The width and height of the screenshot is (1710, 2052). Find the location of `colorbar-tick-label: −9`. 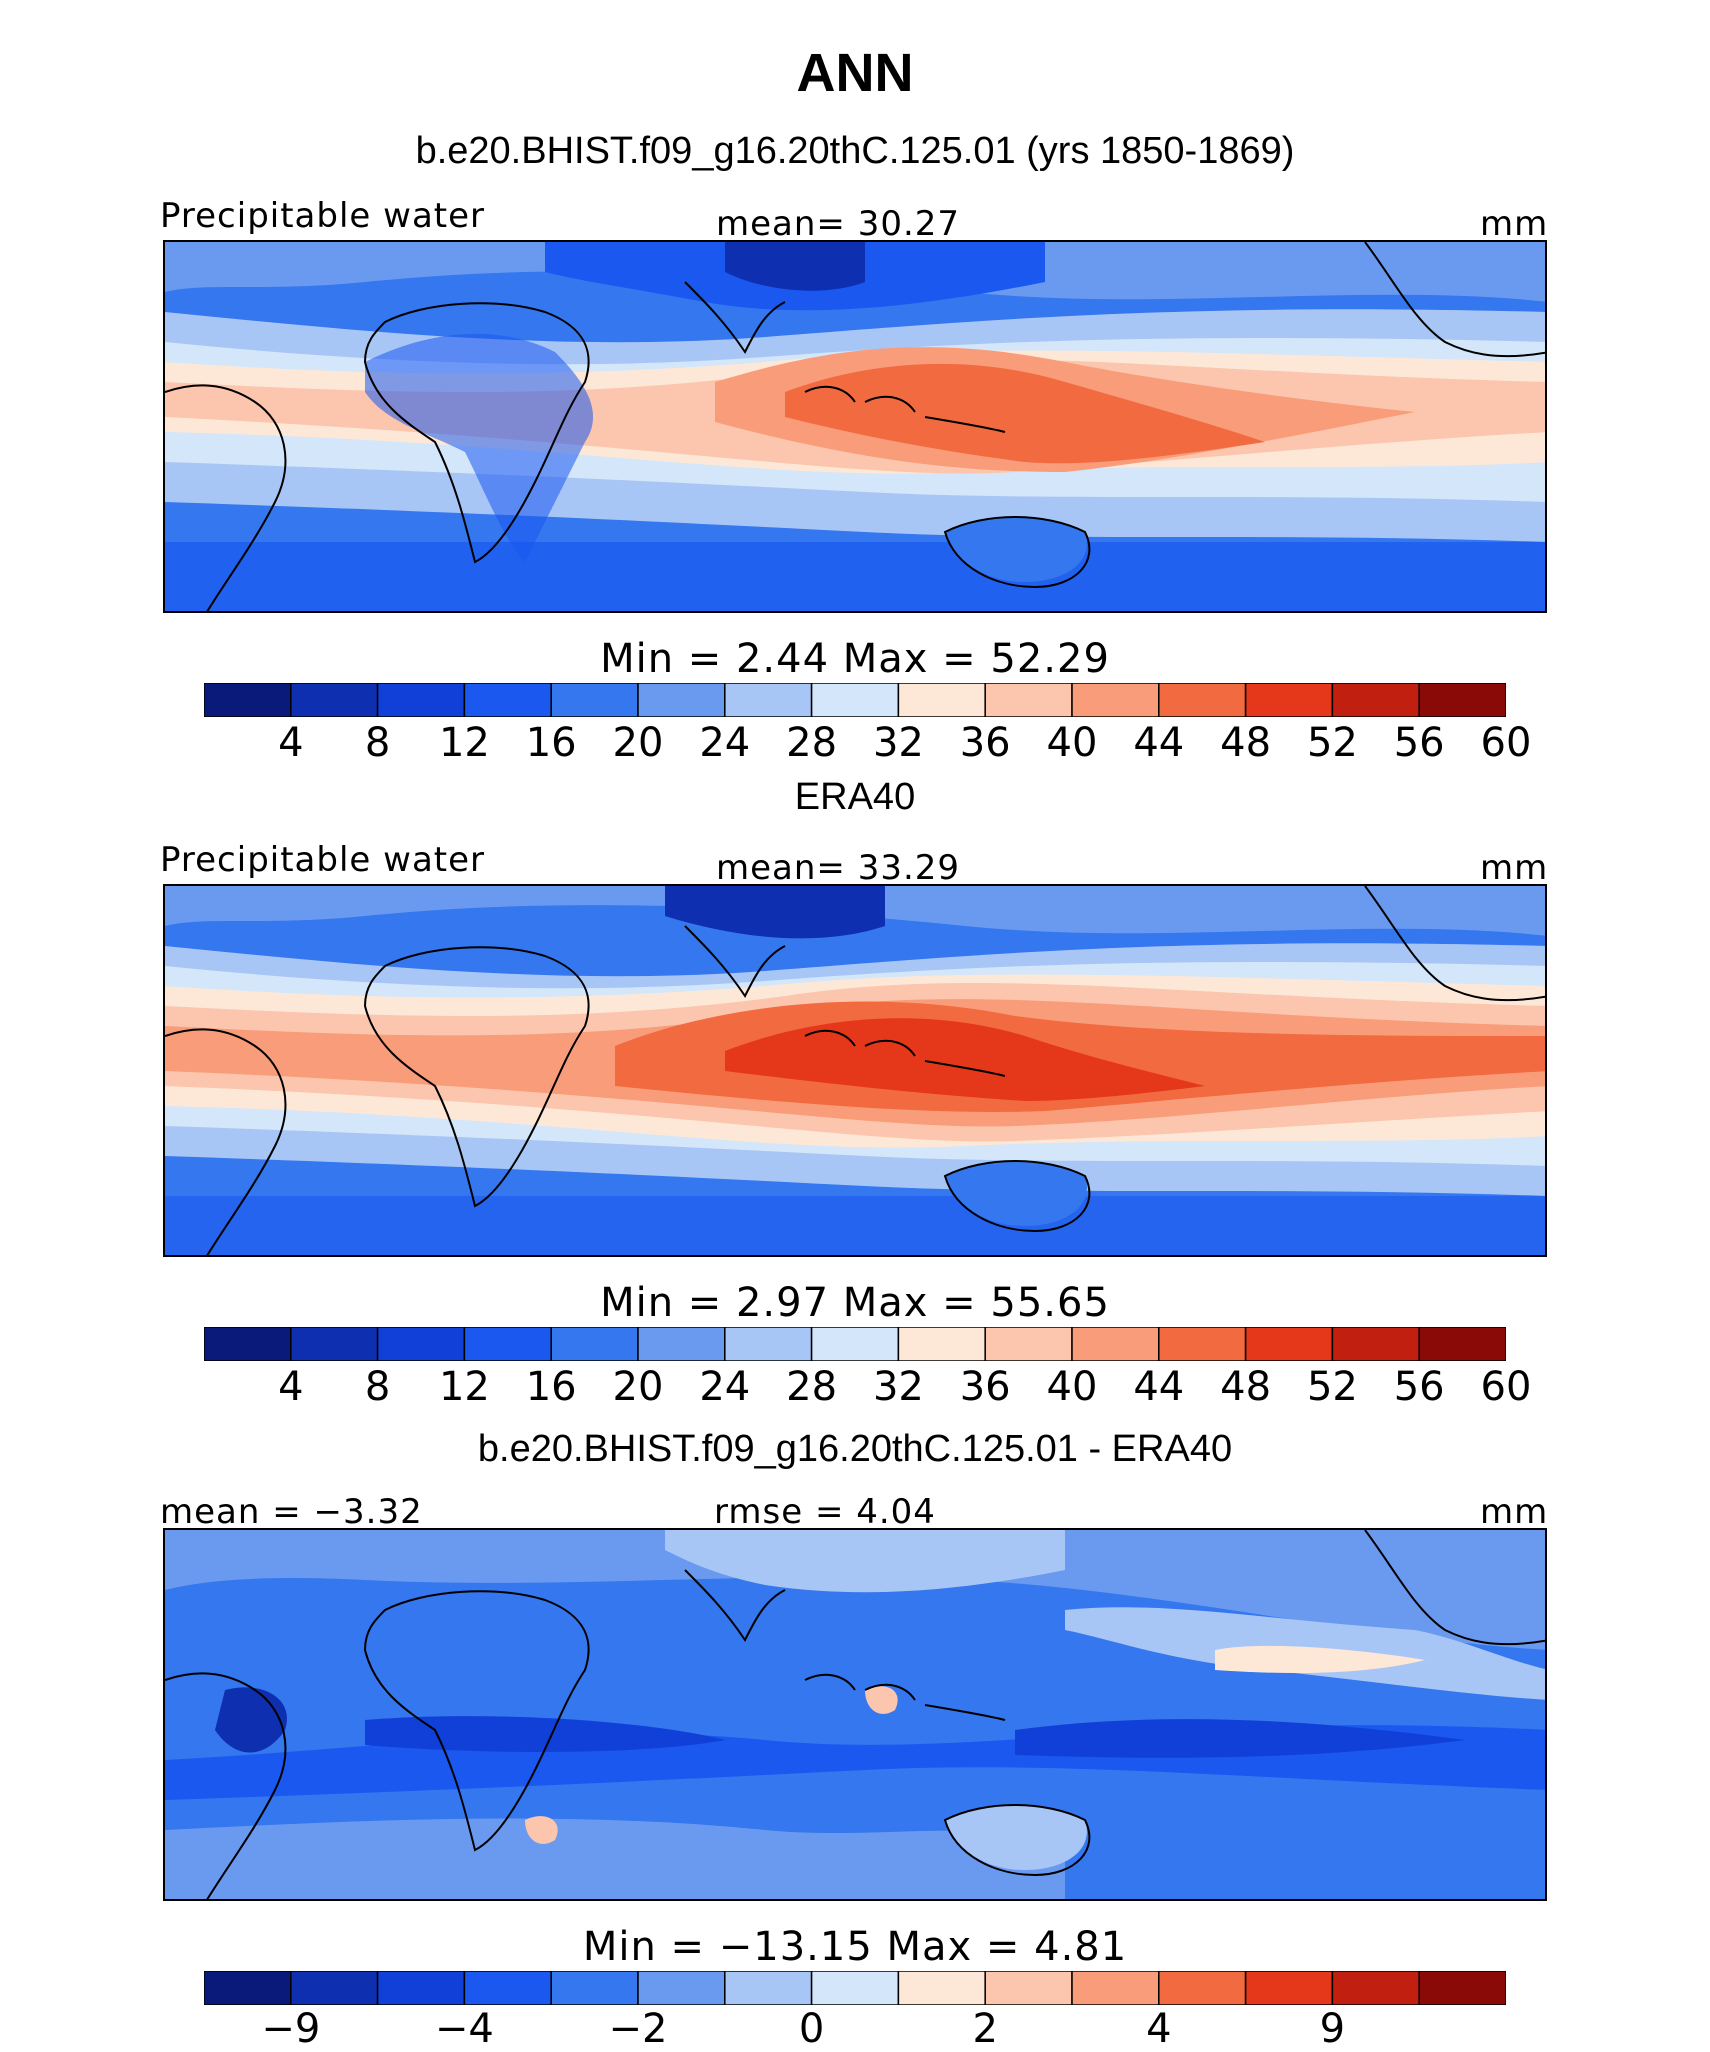

colorbar-tick-label: −9 is located at coordinates (291, 2029).